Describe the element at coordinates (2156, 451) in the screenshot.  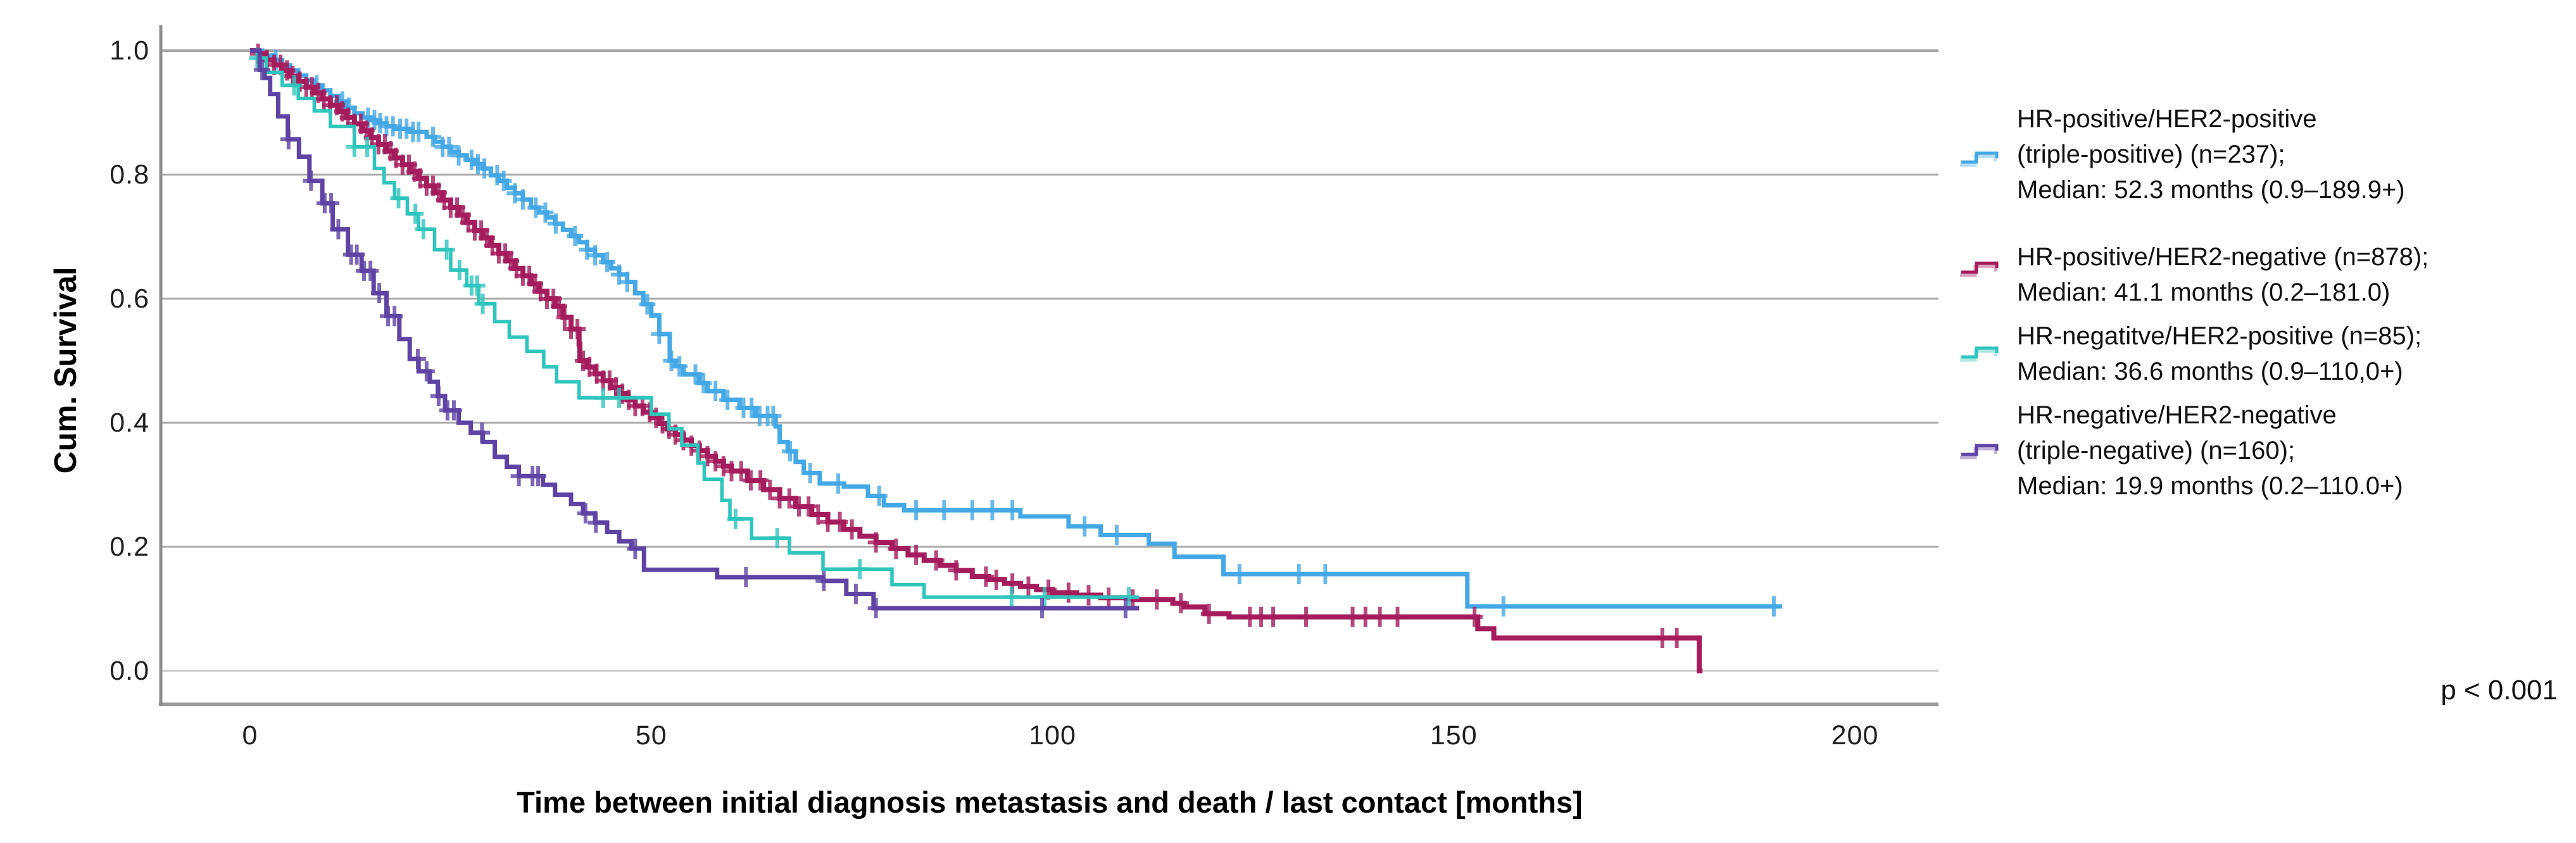
I see `legend-entry-3-line-1: (triple-negative) (n=160);` at that location.